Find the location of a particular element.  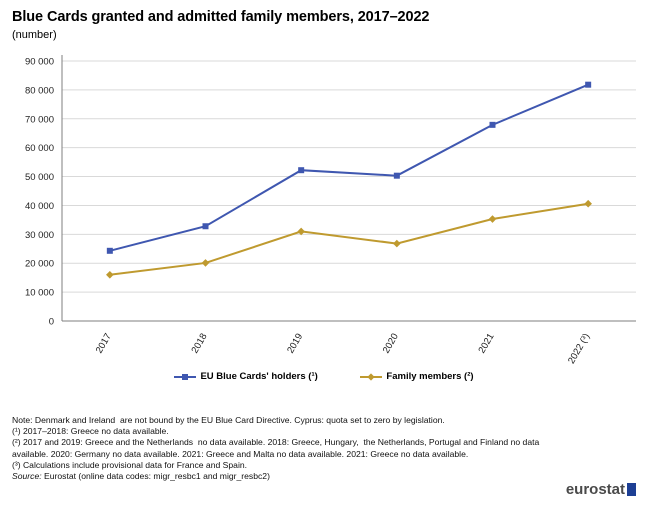

logo-square-icon is located at coordinates (631, 489).